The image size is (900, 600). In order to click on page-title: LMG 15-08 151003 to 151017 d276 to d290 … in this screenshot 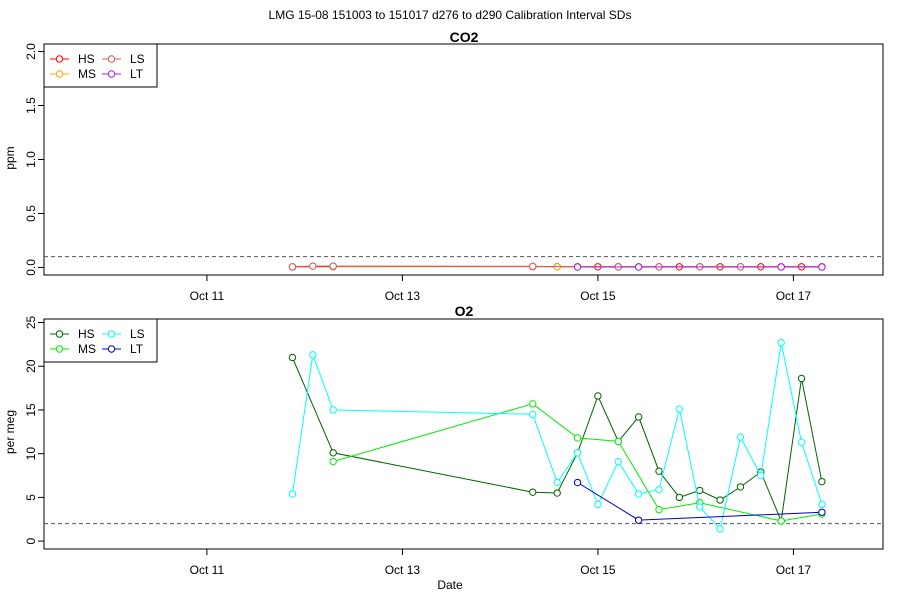, I will do `click(450, 15)`.